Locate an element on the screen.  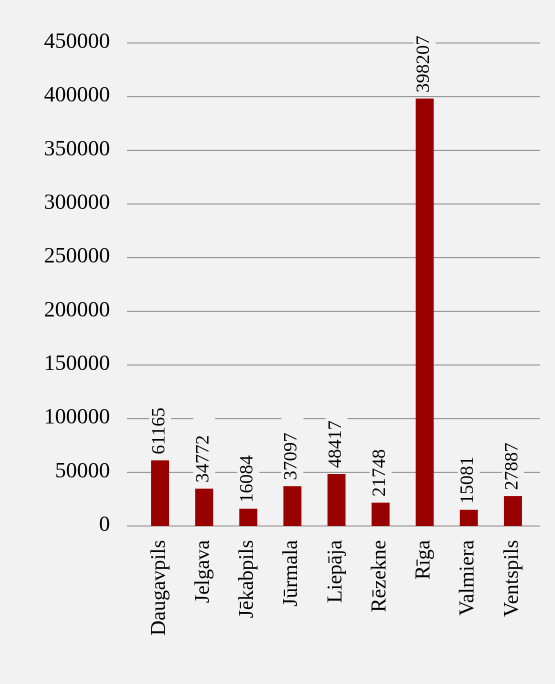
value-label: 398207 is located at coordinates (423, 64).